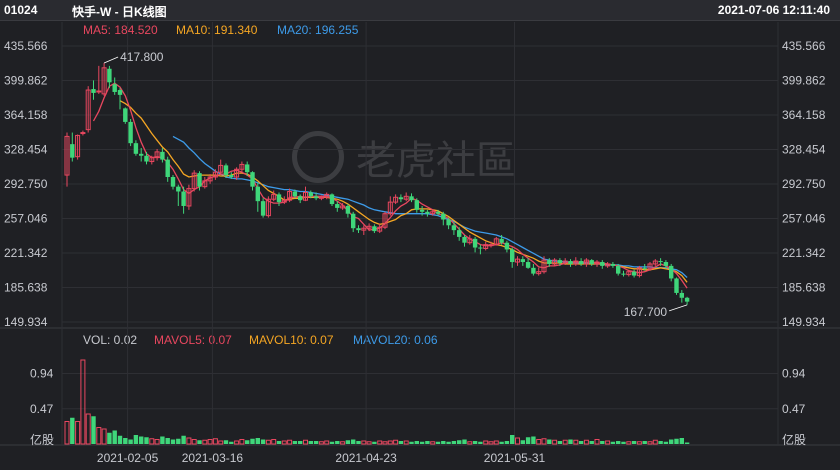 This screenshot has width=840, height=470. I want to click on volume-tick-left: 0.47, so click(42, 409).